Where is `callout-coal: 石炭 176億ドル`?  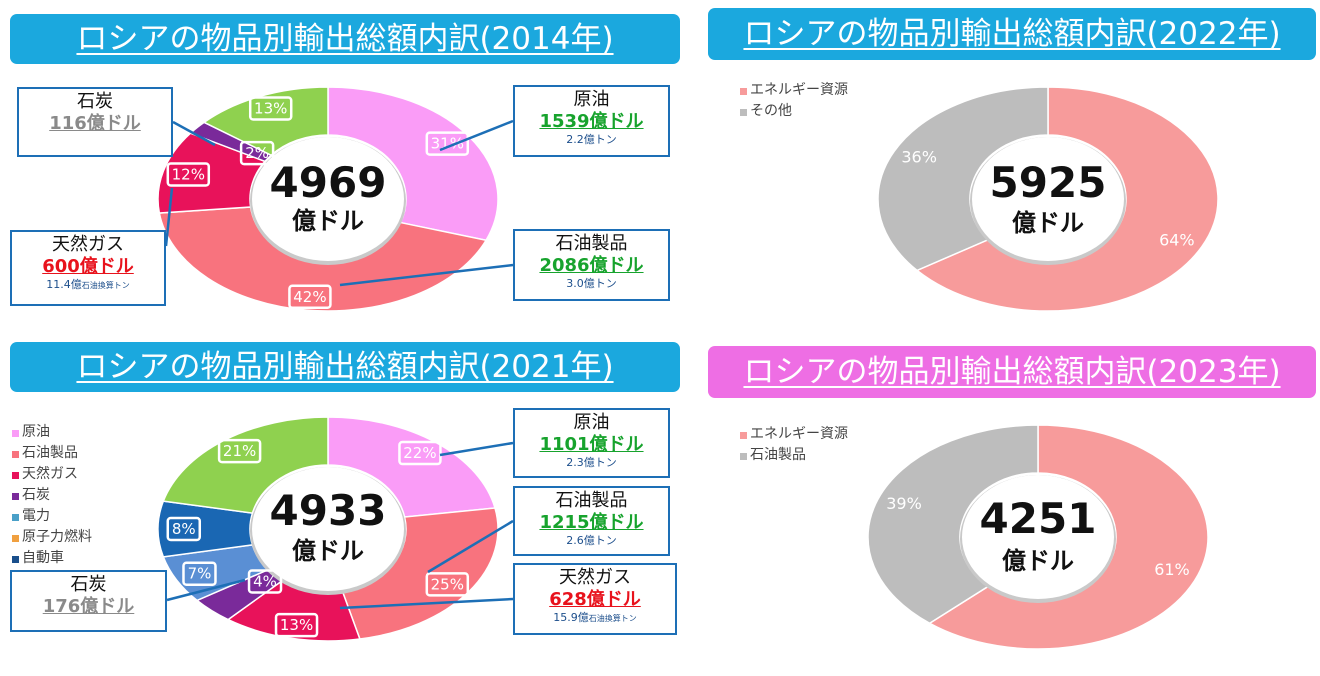
callout-coal: 石炭 176億ドル is located at coordinates (88, 601).